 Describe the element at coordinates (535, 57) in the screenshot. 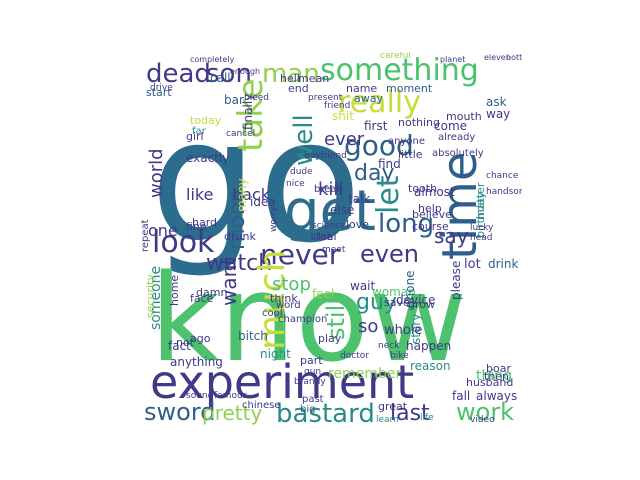

I see `word-bullet: bullet` at that location.